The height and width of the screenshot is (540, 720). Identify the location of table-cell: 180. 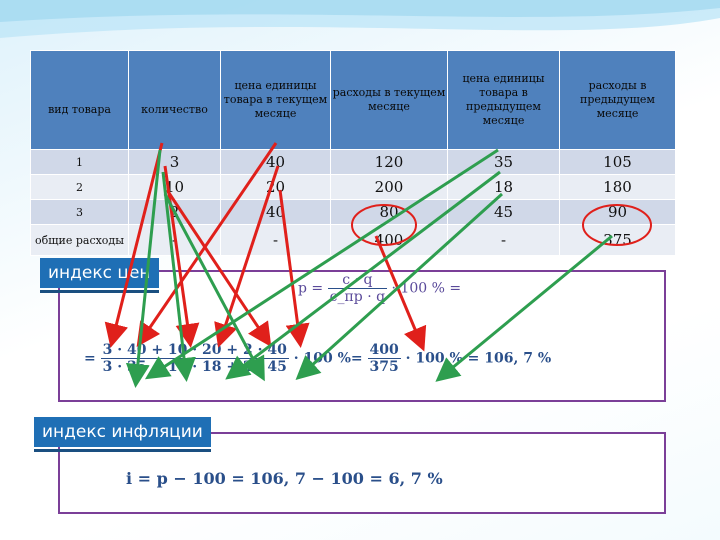
(617, 187).